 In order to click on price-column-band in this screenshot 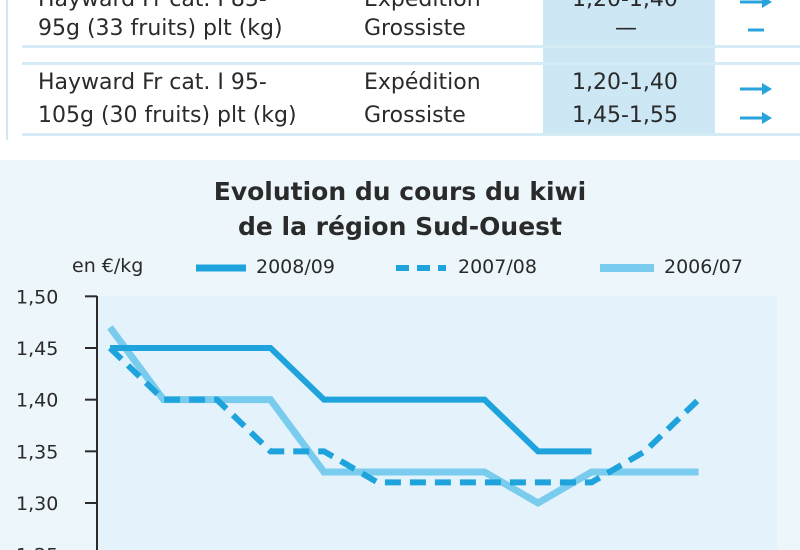, I will do `click(629, 66)`.